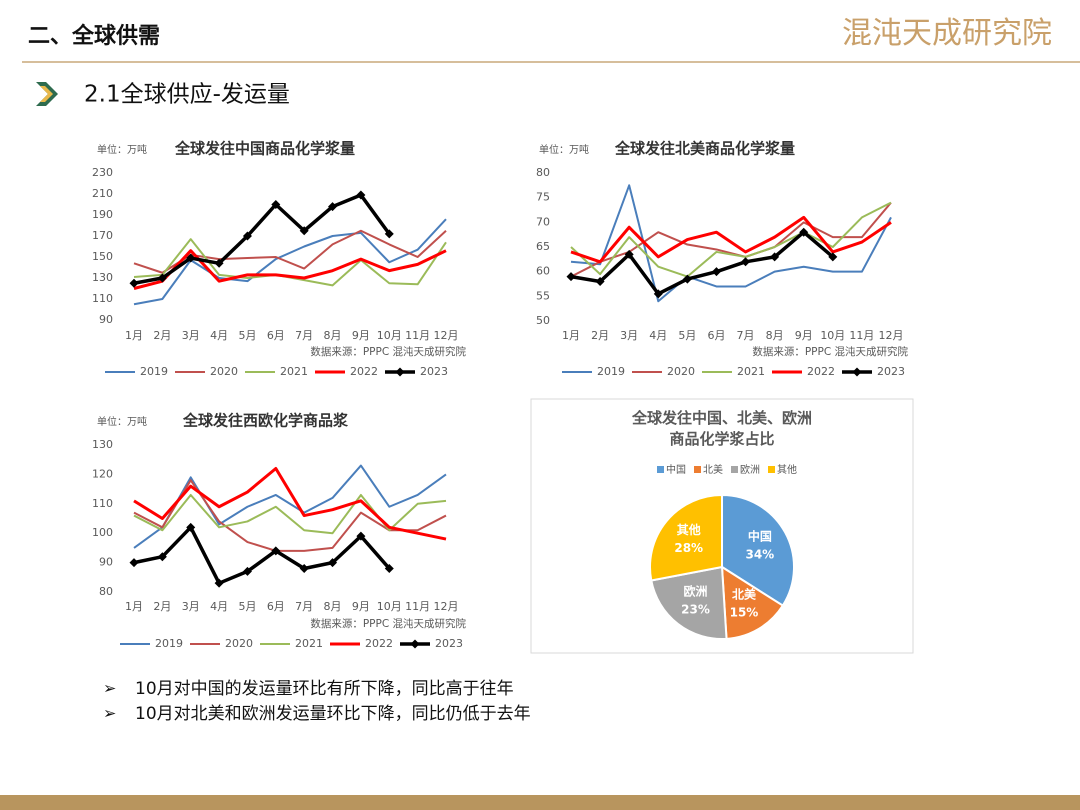 The image size is (1080, 810). What do you see at coordinates (94, 36) in the screenshot?
I see `header-title: 二、全球供需` at bounding box center [94, 36].